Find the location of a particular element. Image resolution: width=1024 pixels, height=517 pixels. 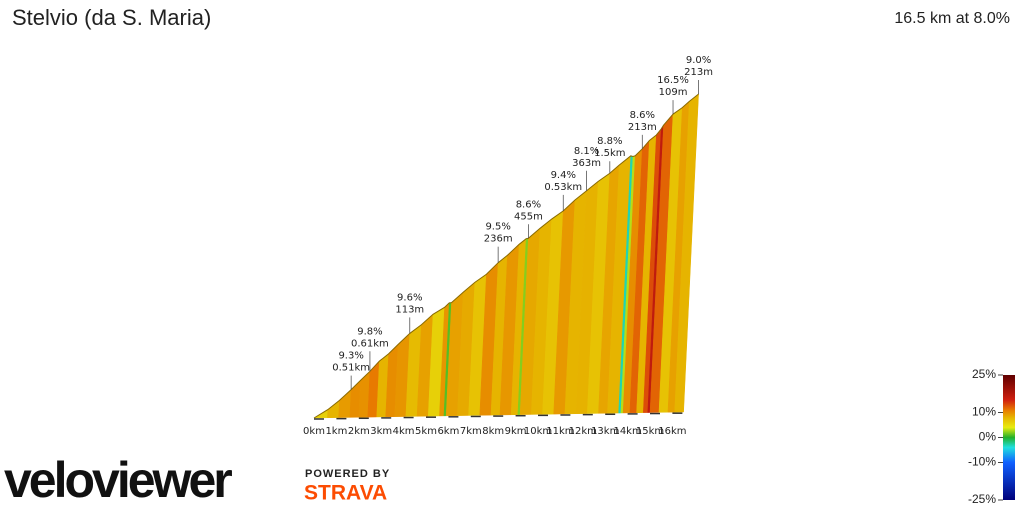

x-tick-label: 4km is located at coordinates (404, 431).